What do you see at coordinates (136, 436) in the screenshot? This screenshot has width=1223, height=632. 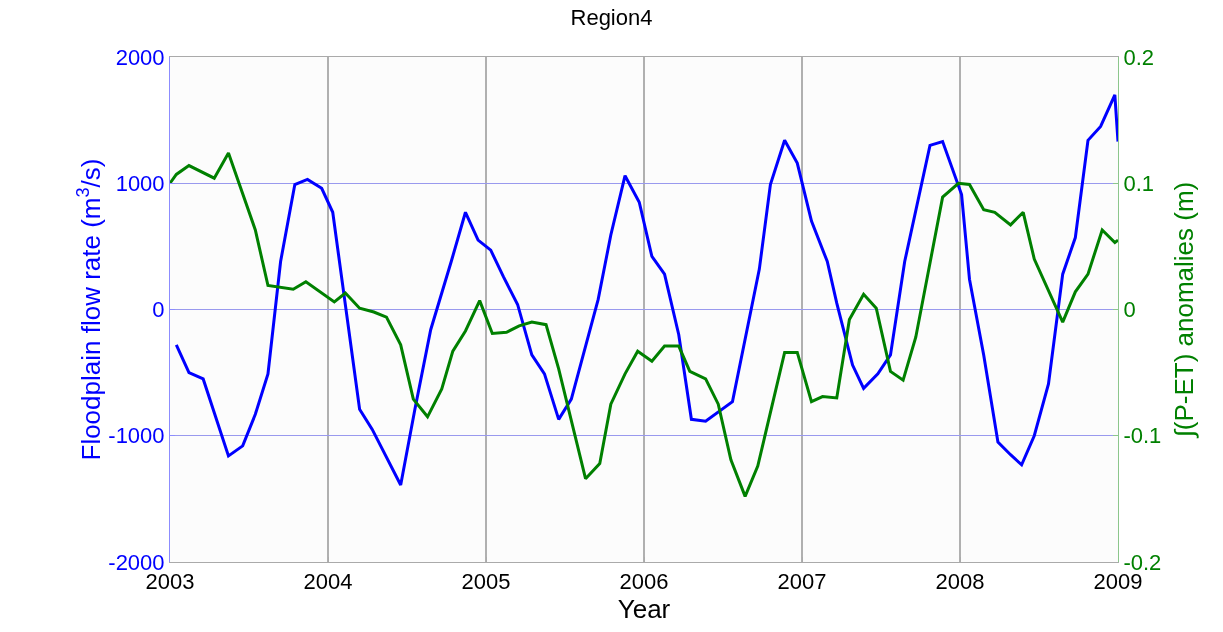 I see `y-tick-label: -1000` at bounding box center [136, 436].